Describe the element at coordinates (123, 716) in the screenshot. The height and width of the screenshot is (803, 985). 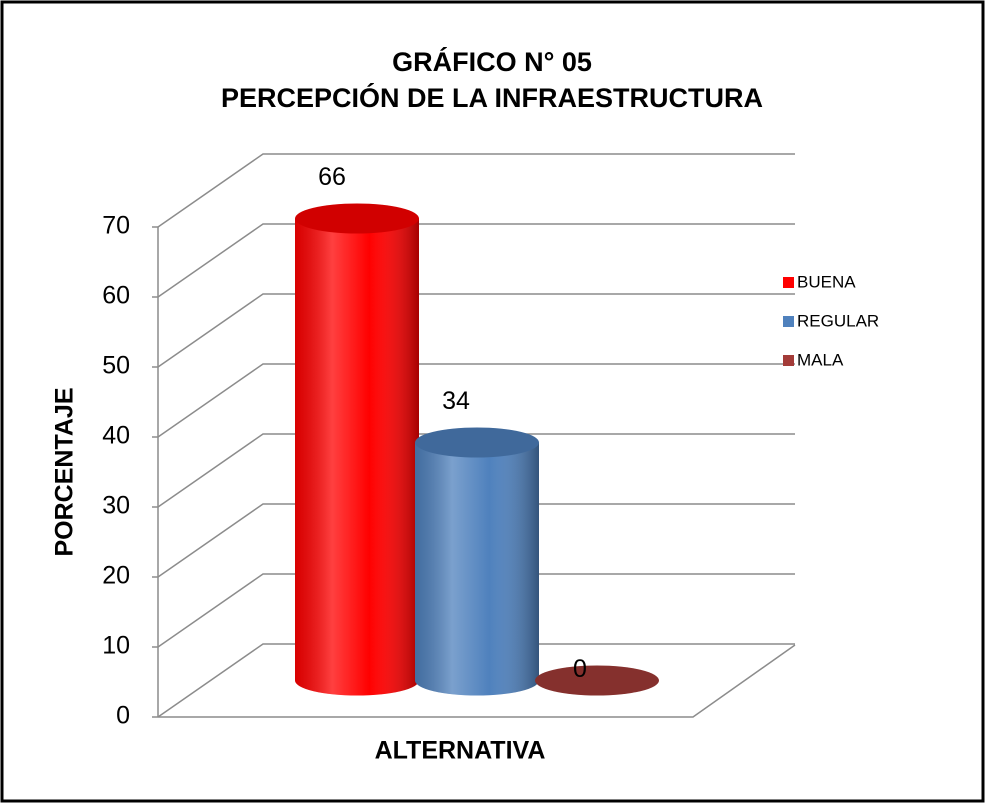
I see `y-tick-label: 0` at that location.